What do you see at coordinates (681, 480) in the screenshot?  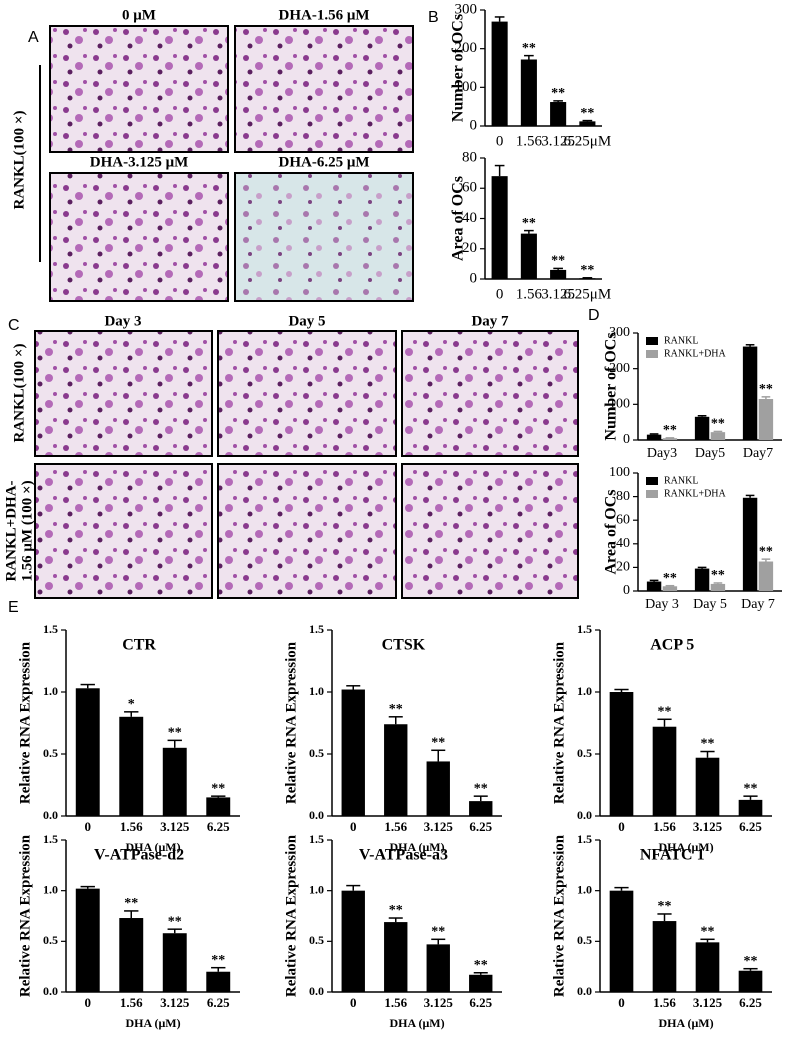 I see `legend-label: RANKL` at bounding box center [681, 480].